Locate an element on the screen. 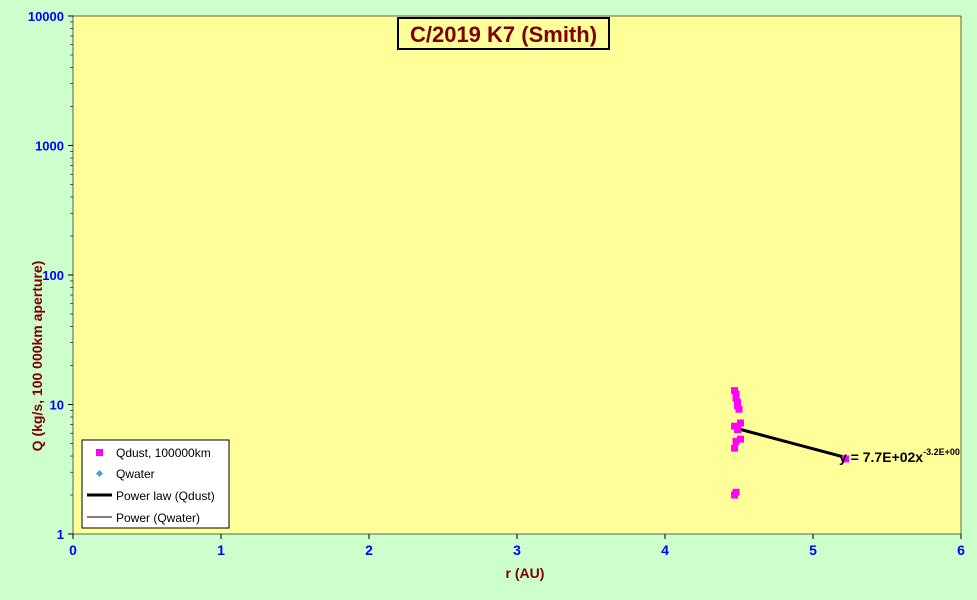 This screenshot has width=977, height=600. y-tick-label: 1000 is located at coordinates (49, 146).